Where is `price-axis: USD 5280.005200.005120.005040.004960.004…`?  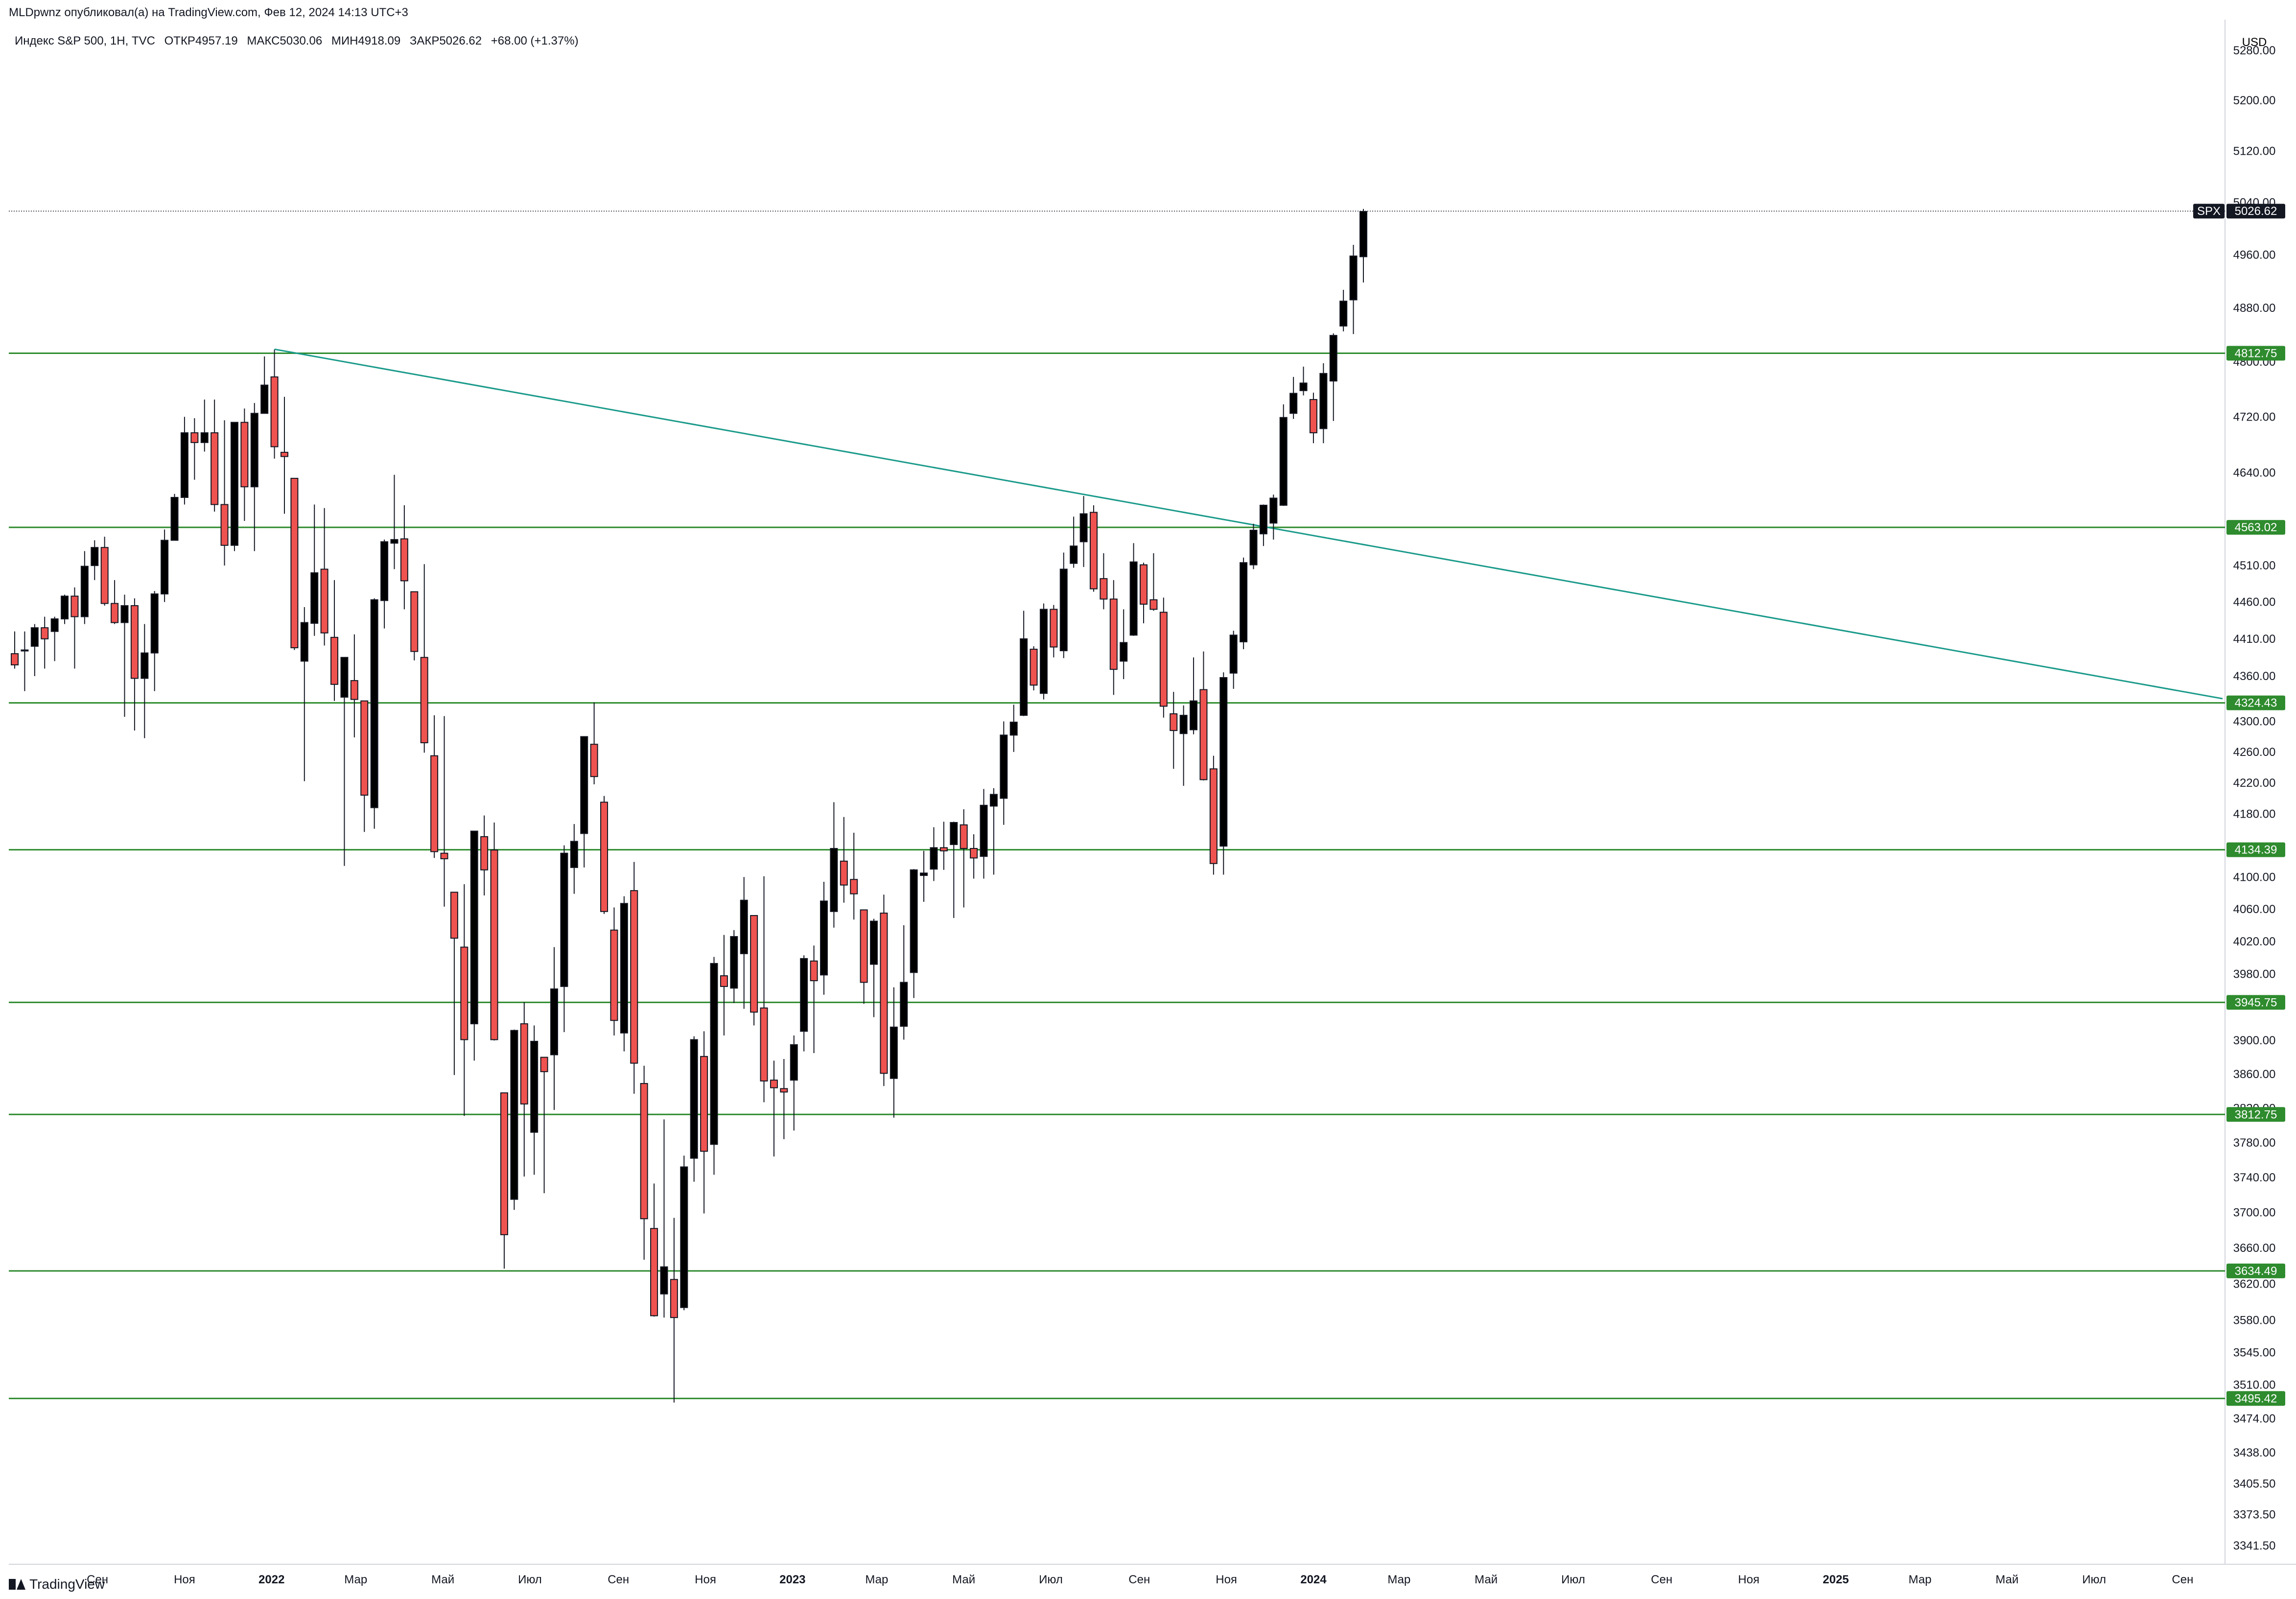 price-axis: USD 5280.005200.005120.005040.004960.004… is located at coordinates (2254, 794).